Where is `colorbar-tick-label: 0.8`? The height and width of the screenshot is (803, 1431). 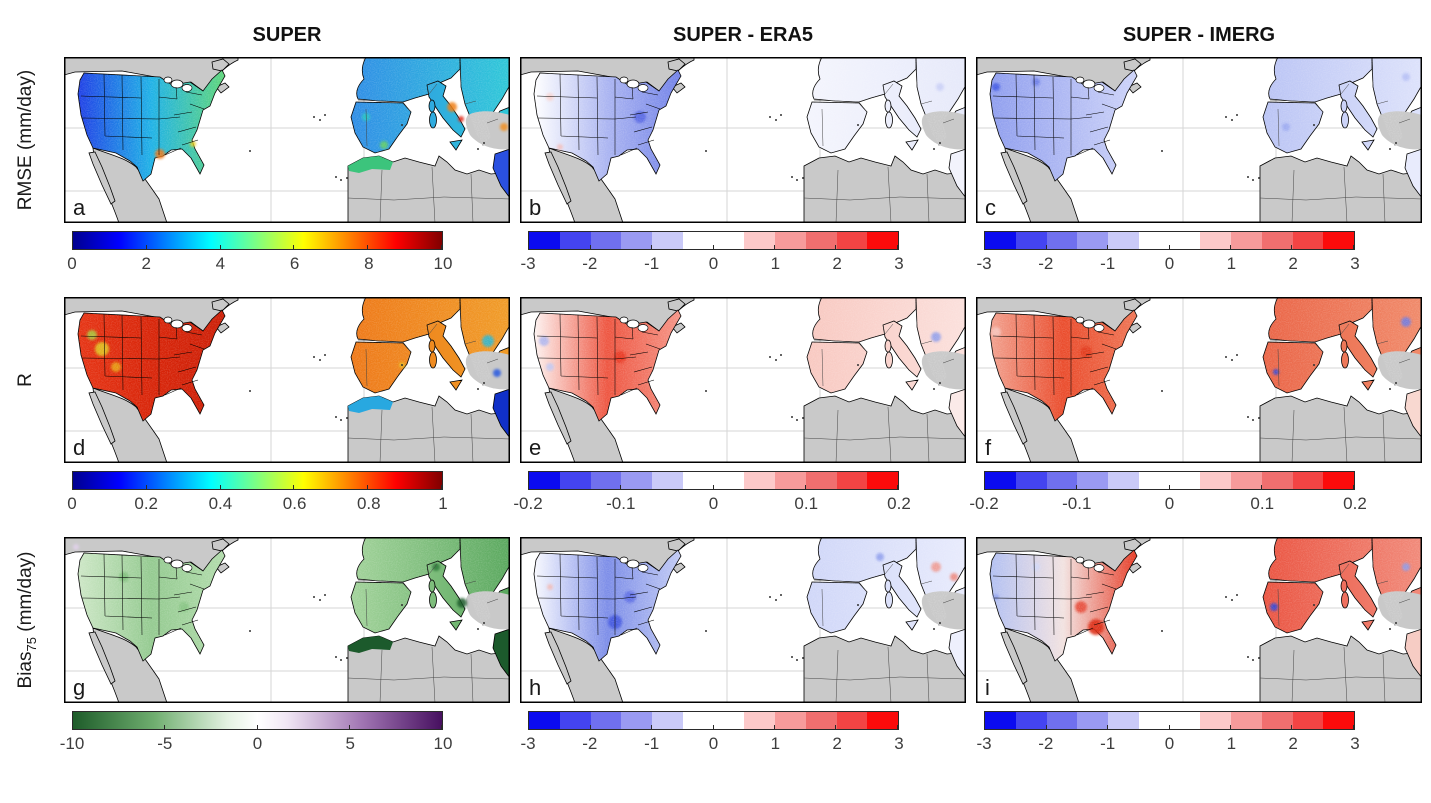 colorbar-tick-label: 0.8 is located at coordinates (368, 503).